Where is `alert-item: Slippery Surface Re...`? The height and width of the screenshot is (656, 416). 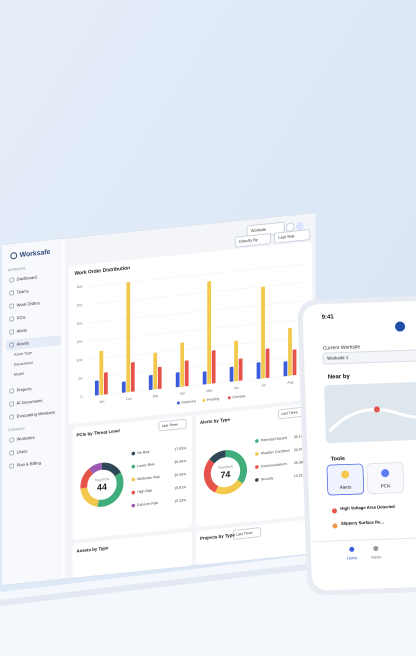
alert-item: Slippery Surface Re... is located at coordinates (362, 522).